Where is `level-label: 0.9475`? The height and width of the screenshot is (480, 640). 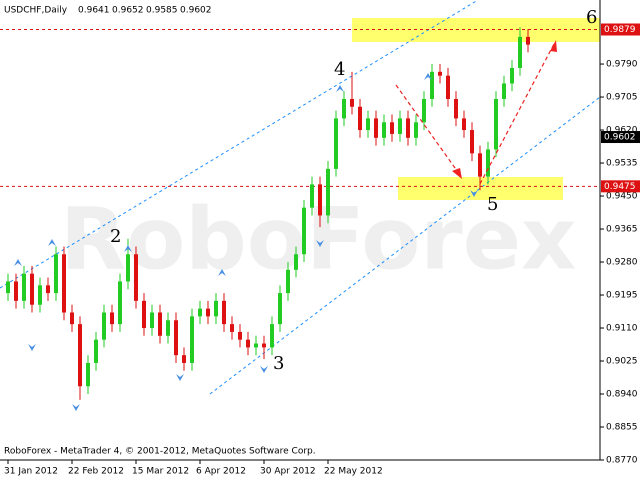
level-label: 0.9475 is located at coordinates (620, 187).